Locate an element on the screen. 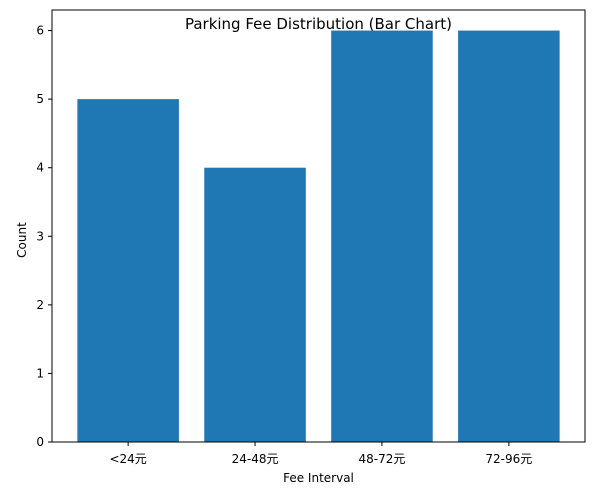  y-axis: 0 1 2 3 4 5 6 is located at coordinates (44, 236).